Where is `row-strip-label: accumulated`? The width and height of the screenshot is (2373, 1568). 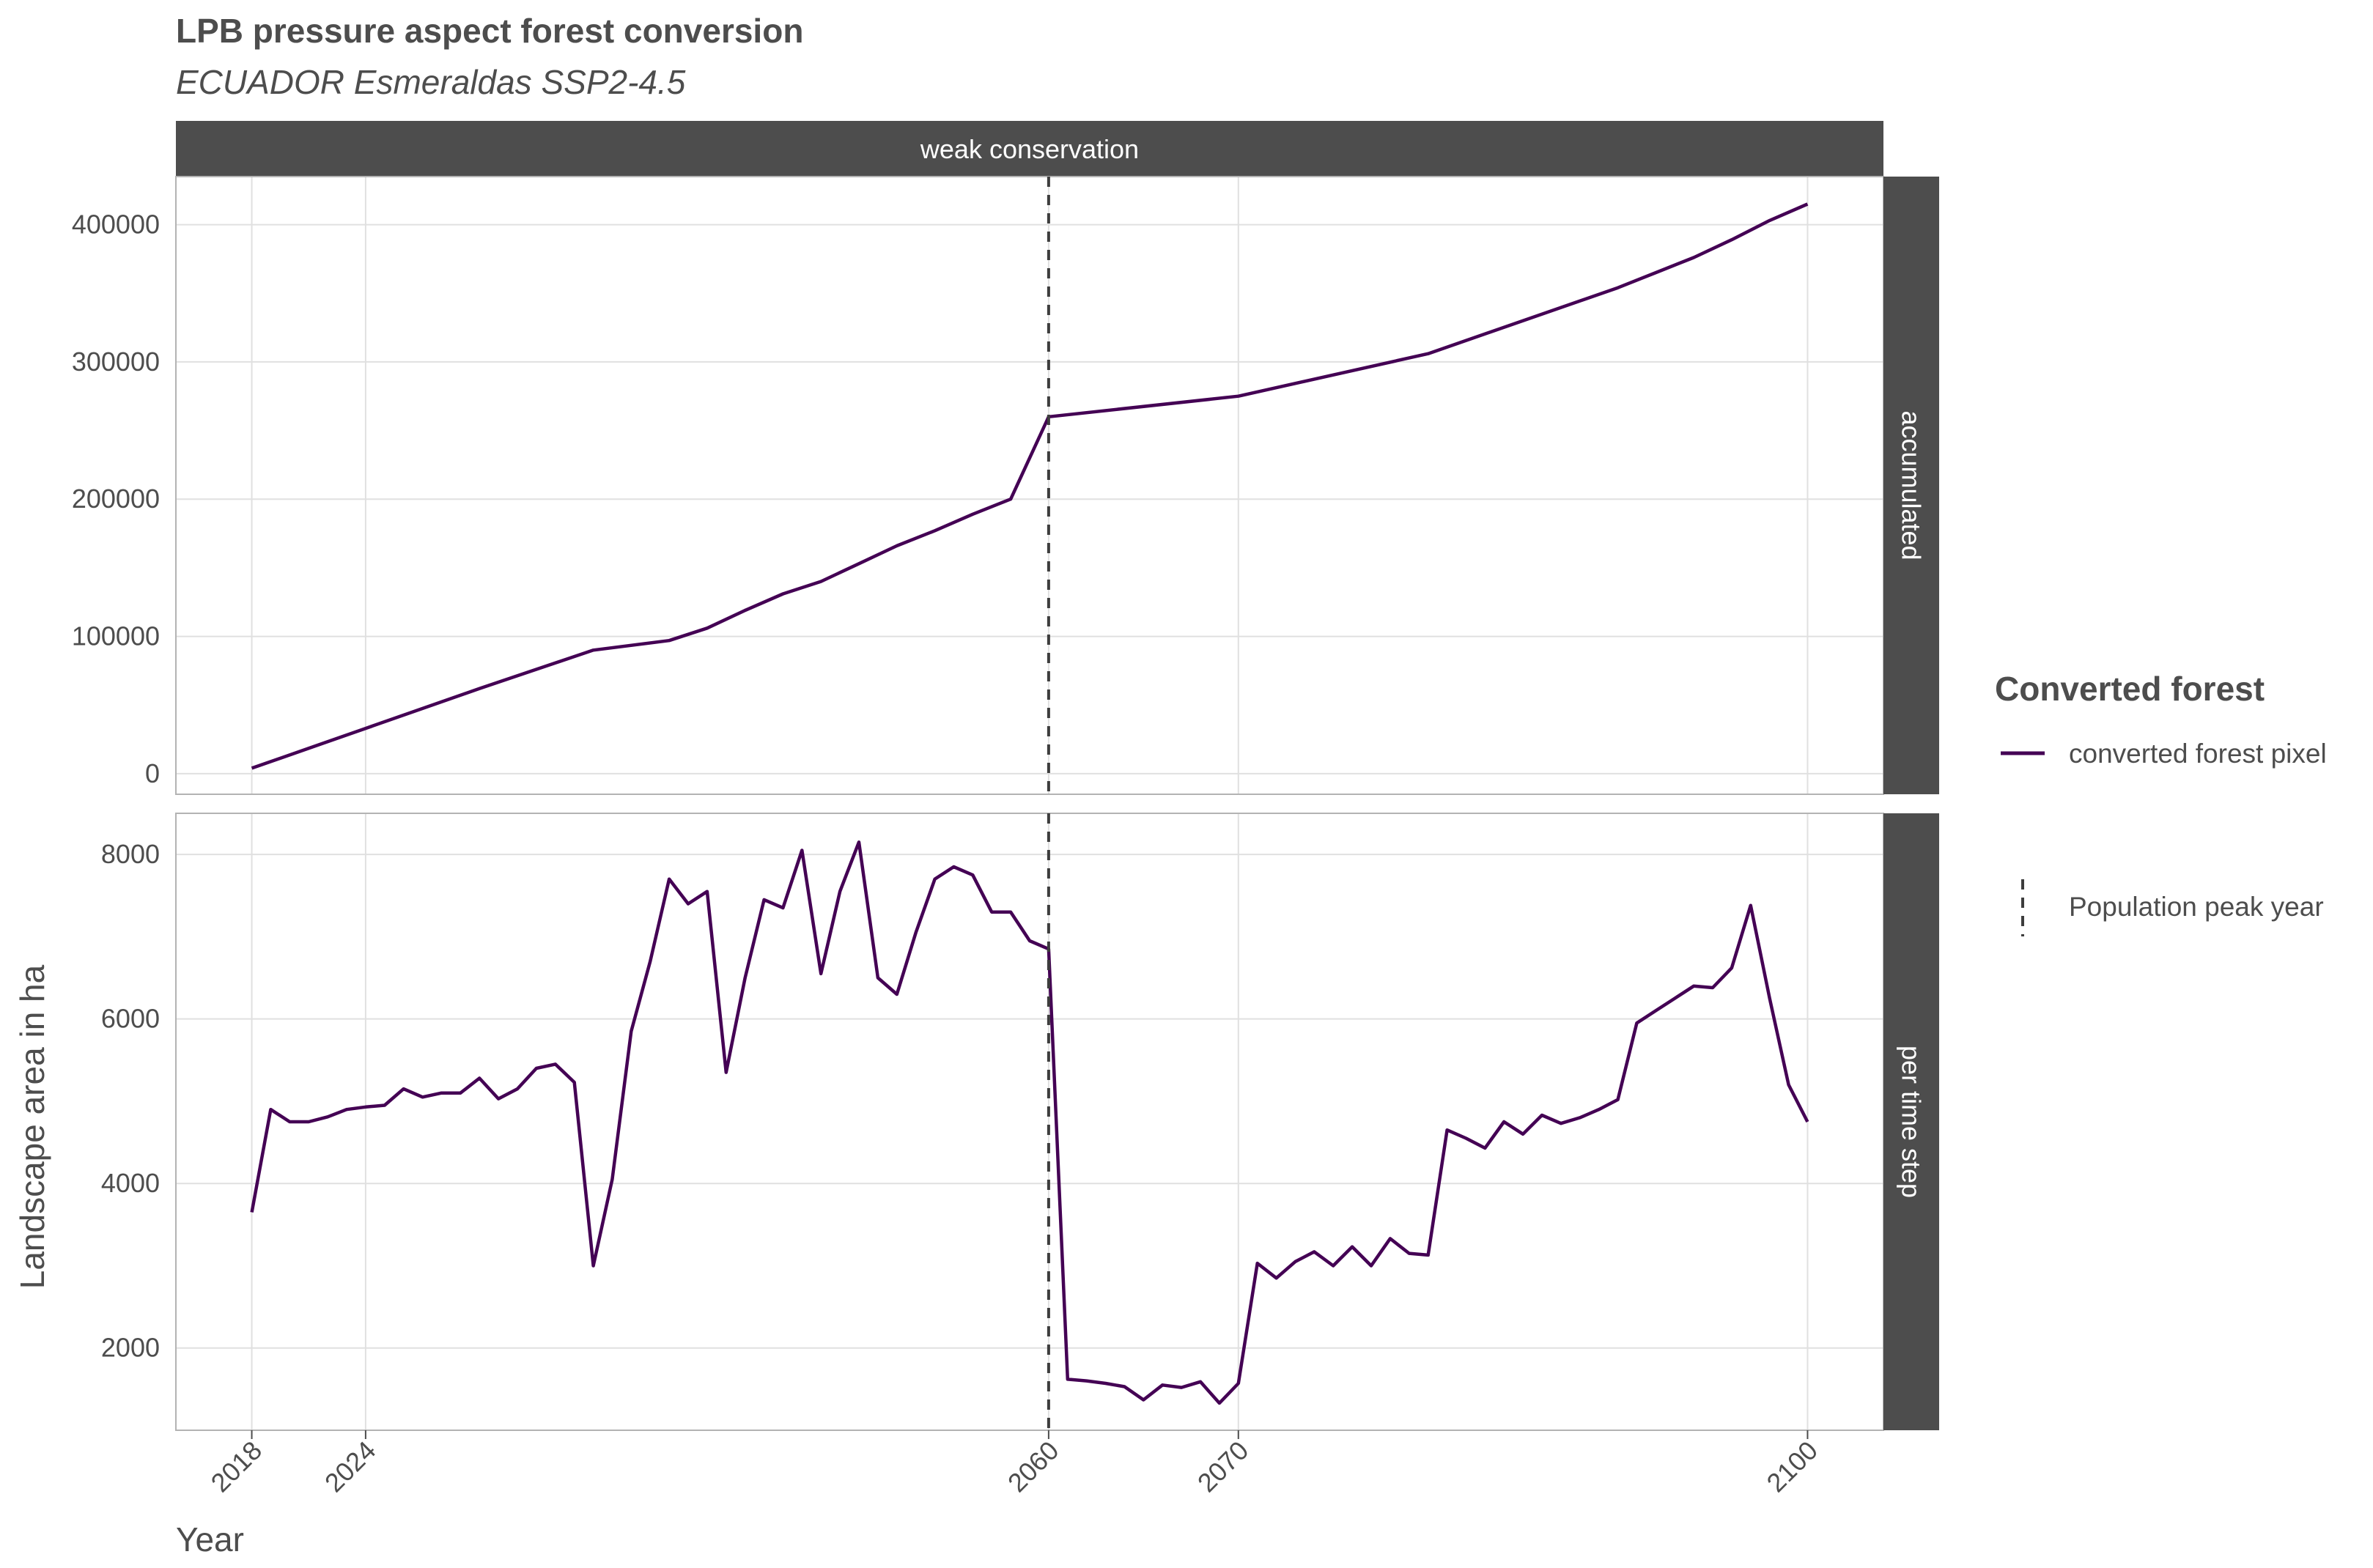
row-strip-label: accumulated is located at coordinates (1912, 485).